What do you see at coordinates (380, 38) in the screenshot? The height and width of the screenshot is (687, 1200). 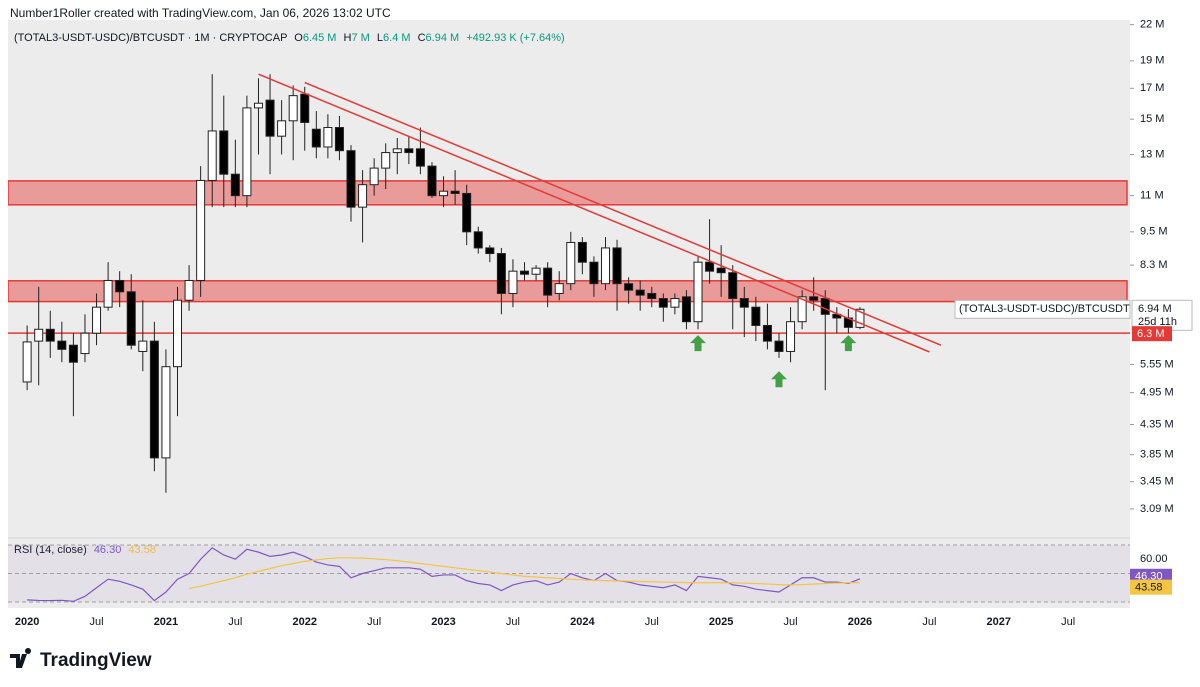 I see `l-label: L` at bounding box center [380, 38].